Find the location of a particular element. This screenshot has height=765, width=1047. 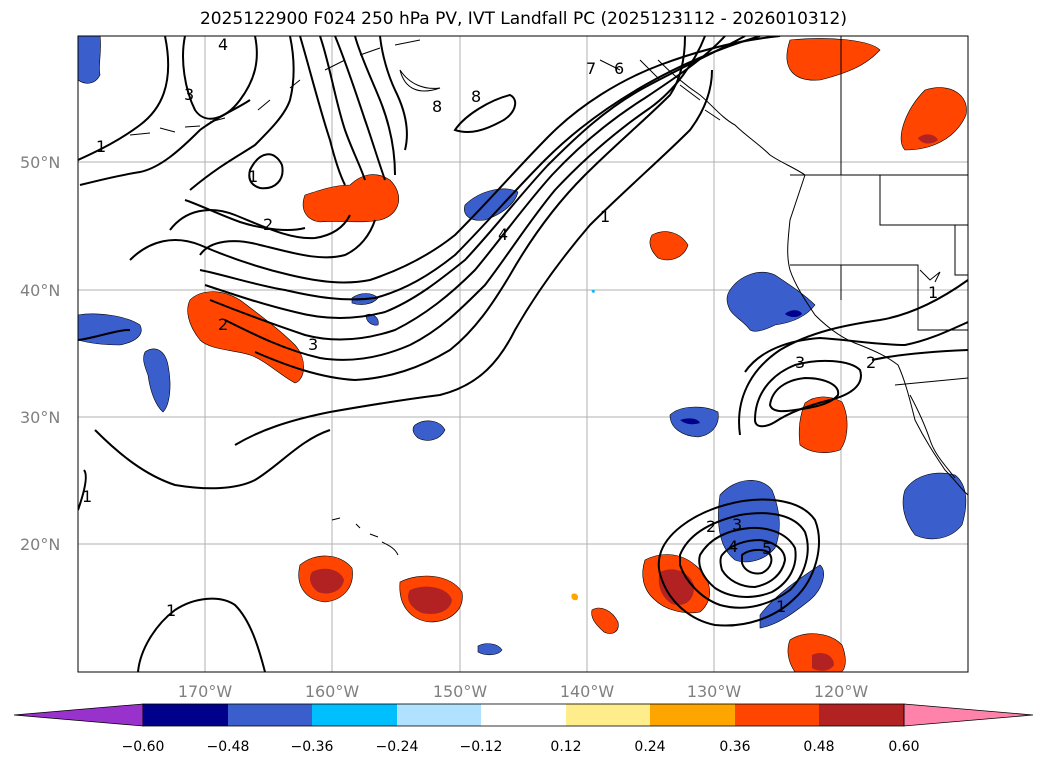

contour-4-closed is located at coordinates (753, 563).